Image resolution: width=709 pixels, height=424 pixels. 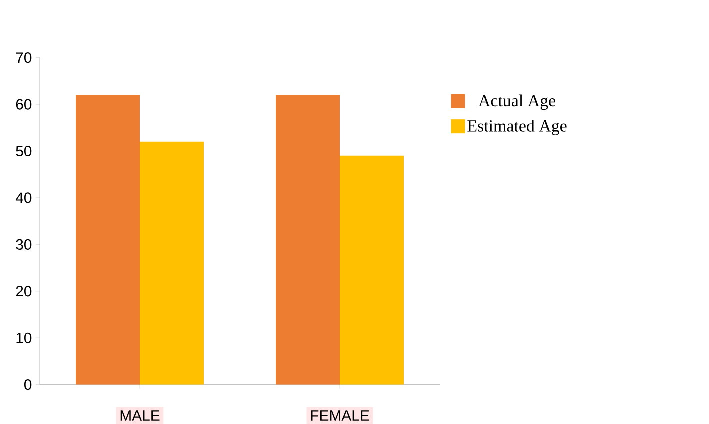 I want to click on y-tick-label: 20, so click(x=24, y=291).